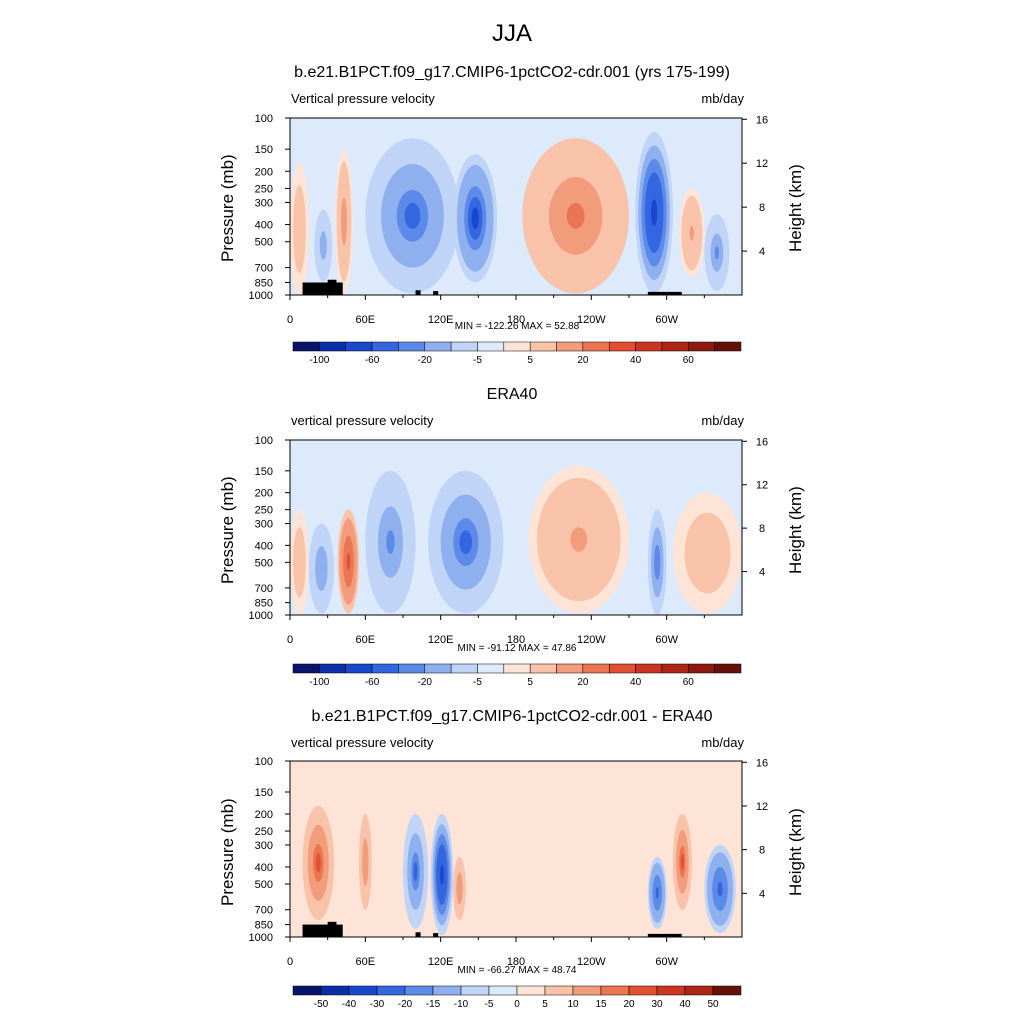 This screenshot has height=1024, width=1024. Describe the element at coordinates (517, 1004) in the screenshot. I see `panel-3-colorbar-label-7: 0` at that location.